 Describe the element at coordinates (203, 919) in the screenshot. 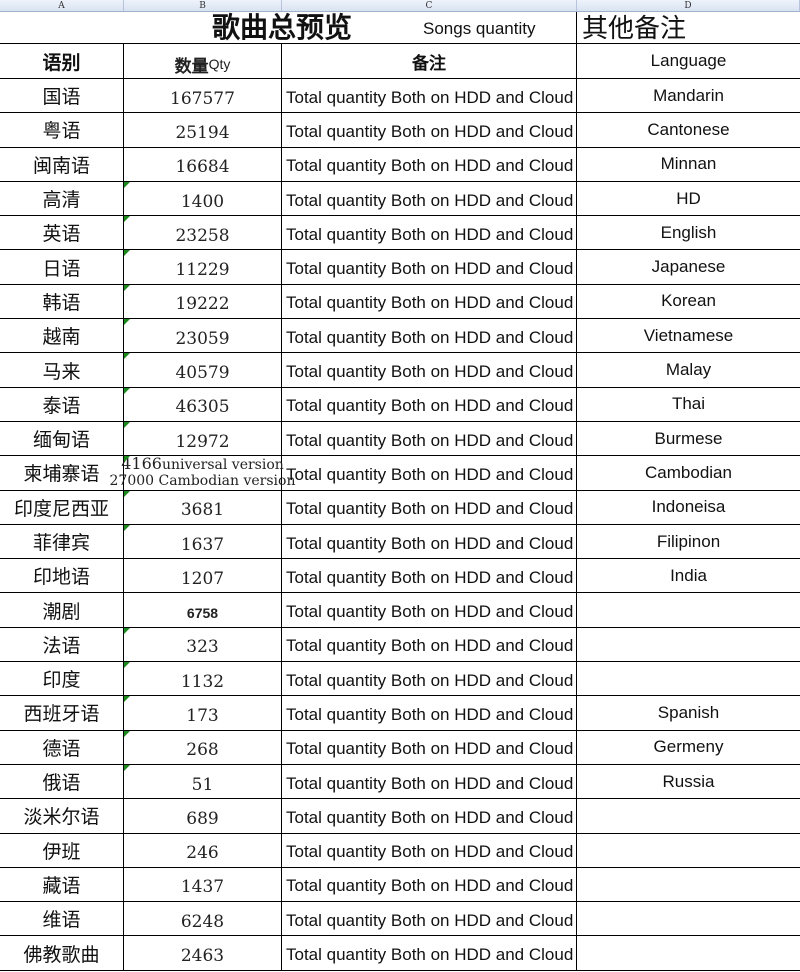

I see `cell-qty: 6248` at that location.